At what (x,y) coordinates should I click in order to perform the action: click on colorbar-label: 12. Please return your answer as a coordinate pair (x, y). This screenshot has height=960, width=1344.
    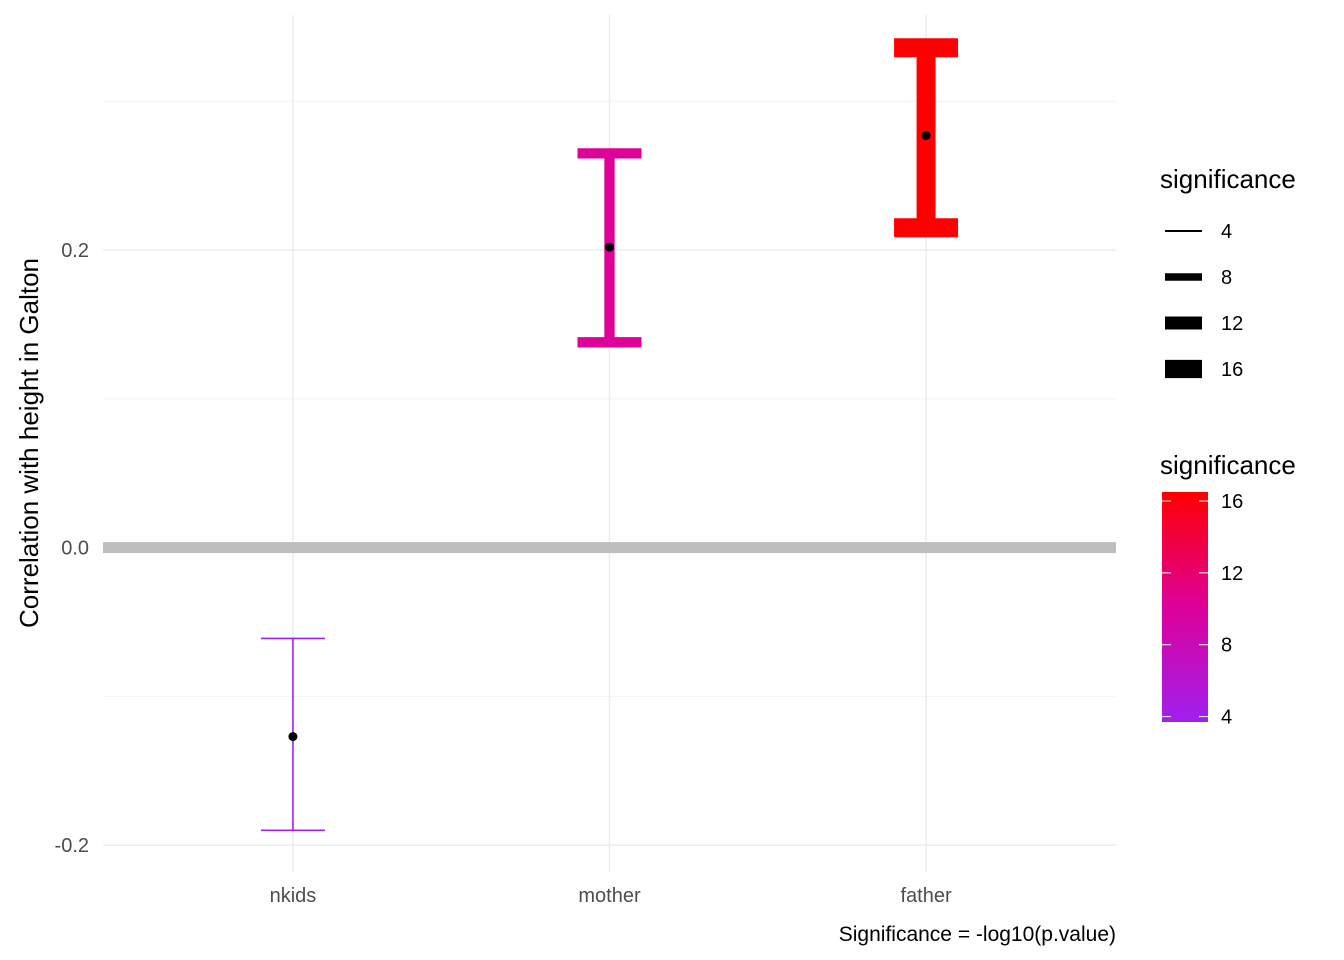
    Looking at the image, I should click on (1232, 574).